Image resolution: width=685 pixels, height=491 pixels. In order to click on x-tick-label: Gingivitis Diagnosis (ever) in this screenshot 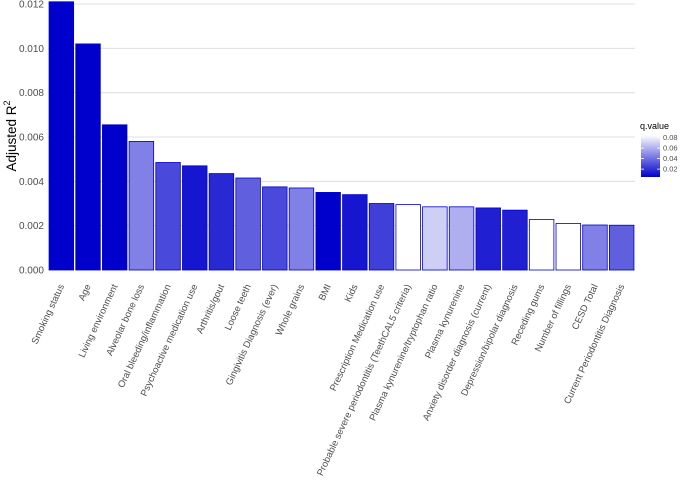, I will do `click(252, 335)`.